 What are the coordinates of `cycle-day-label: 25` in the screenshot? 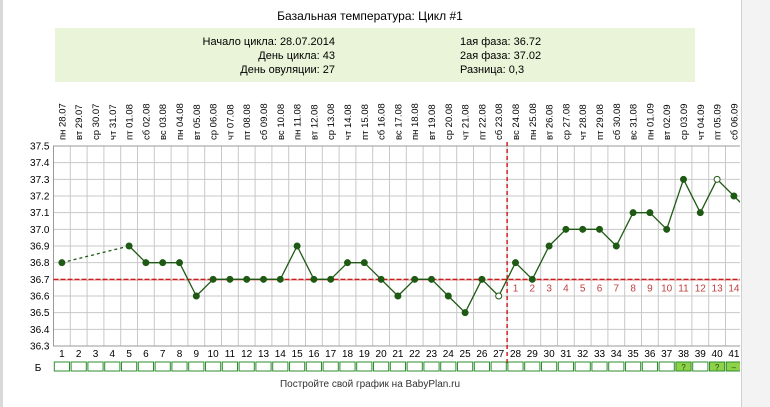 It's located at (466, 354).